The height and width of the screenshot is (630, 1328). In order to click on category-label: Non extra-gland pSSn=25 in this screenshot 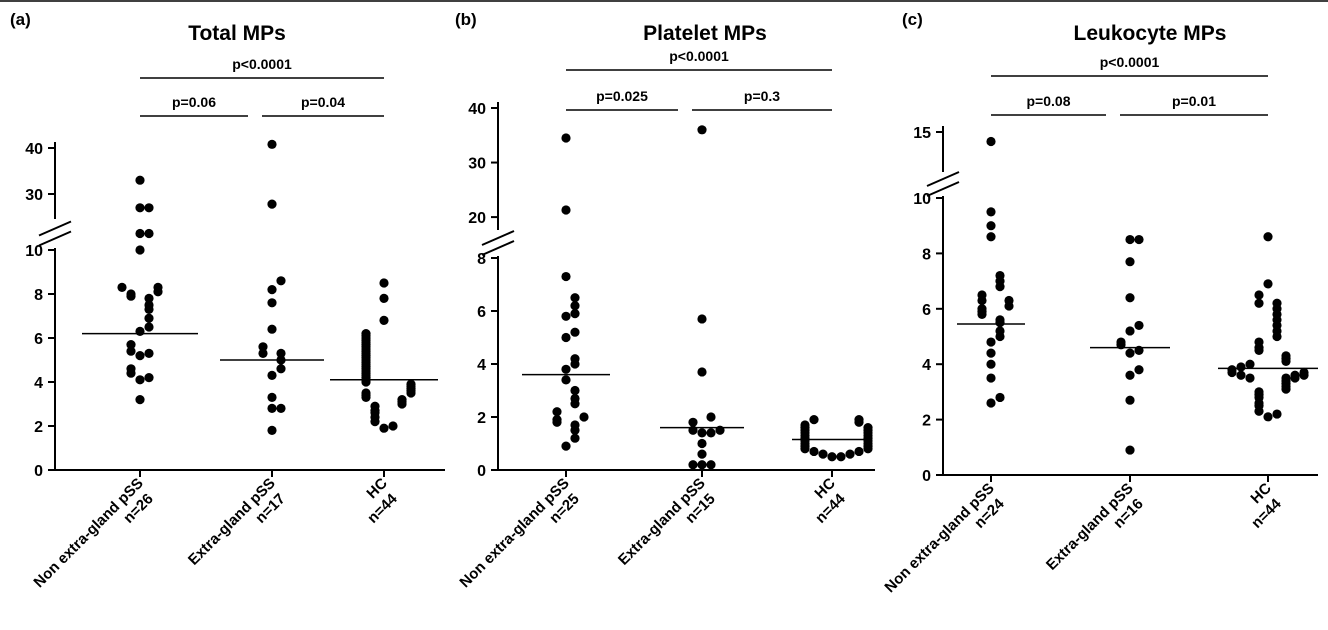, I will do `click(520, 539)`.